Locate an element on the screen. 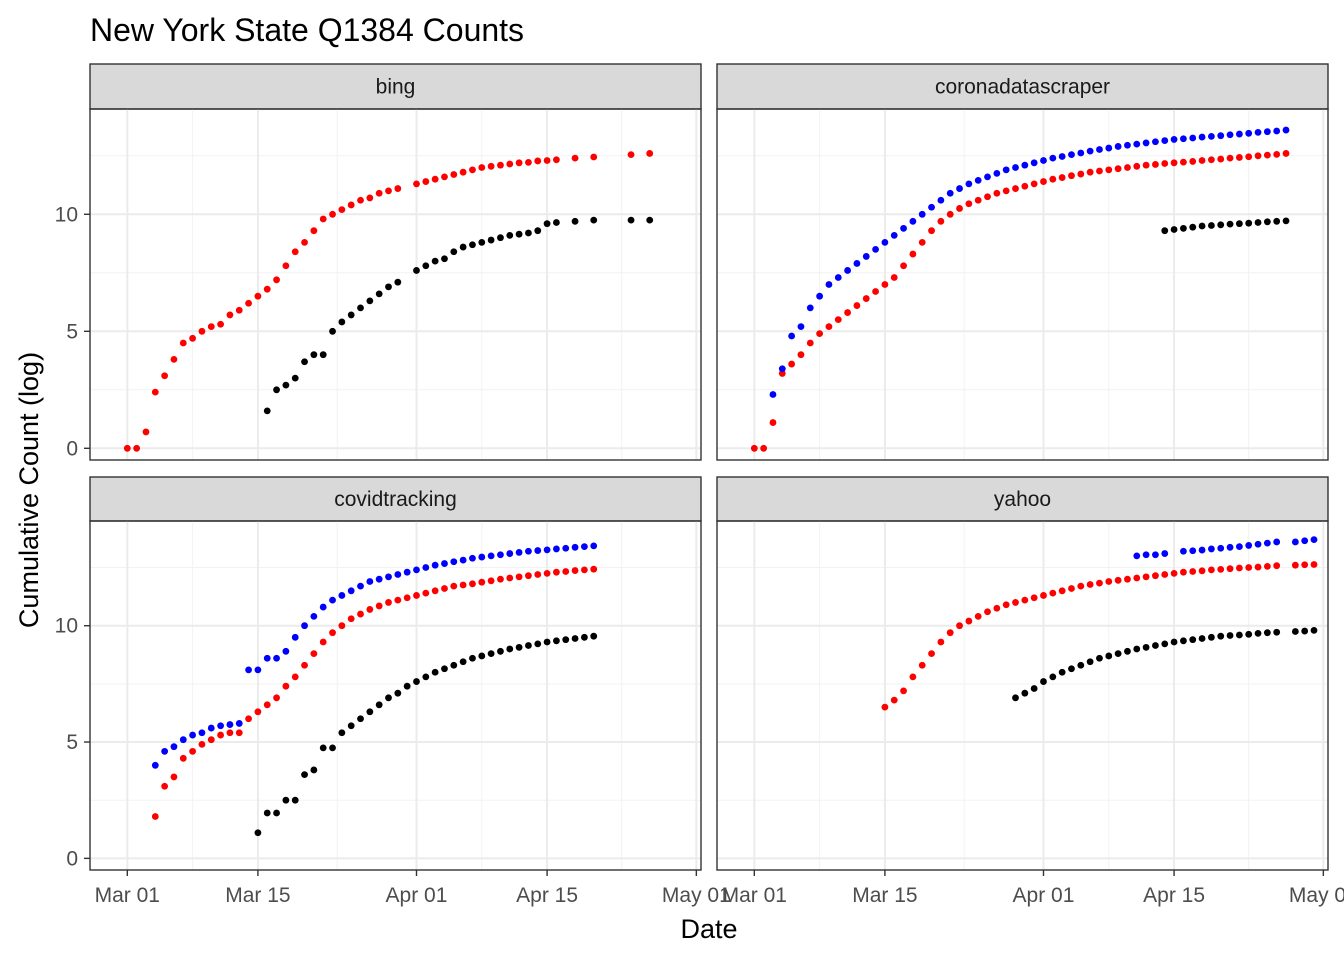 Image resolution: width=1344 pixels, height=960 pixels. x-tick-label: Mar 15 is located at coordinates (257, 895).